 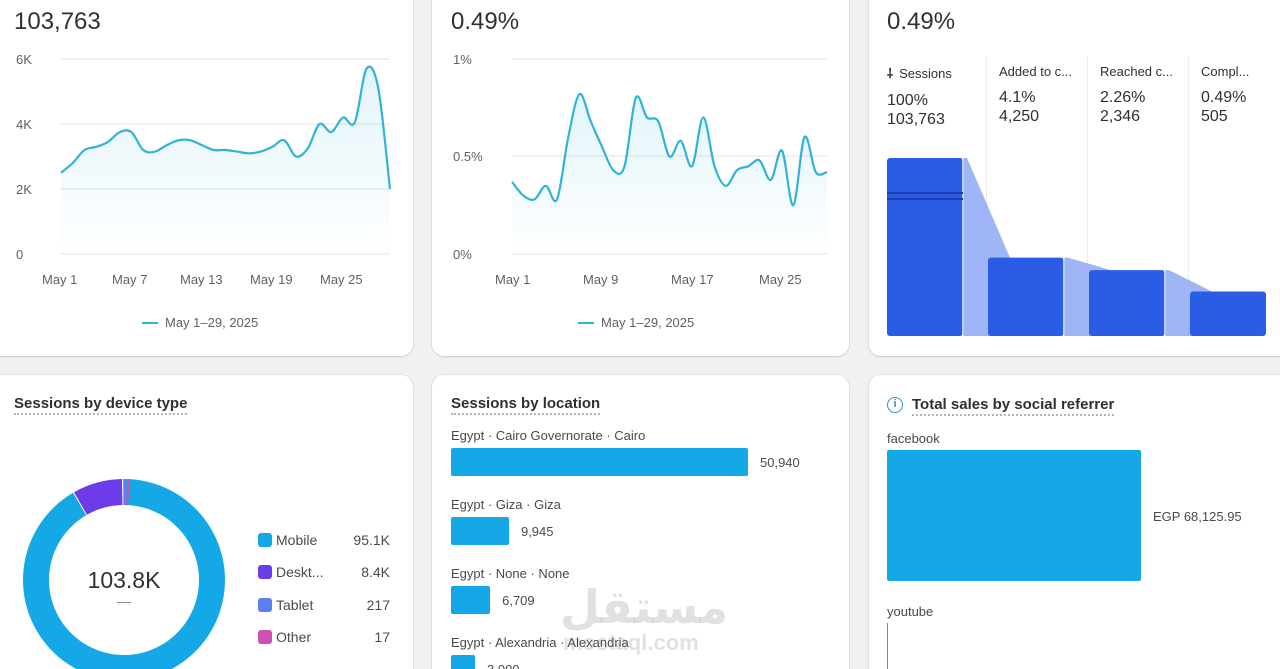 I want to click on legend-name: Mobile, so click(x=297, y=540).